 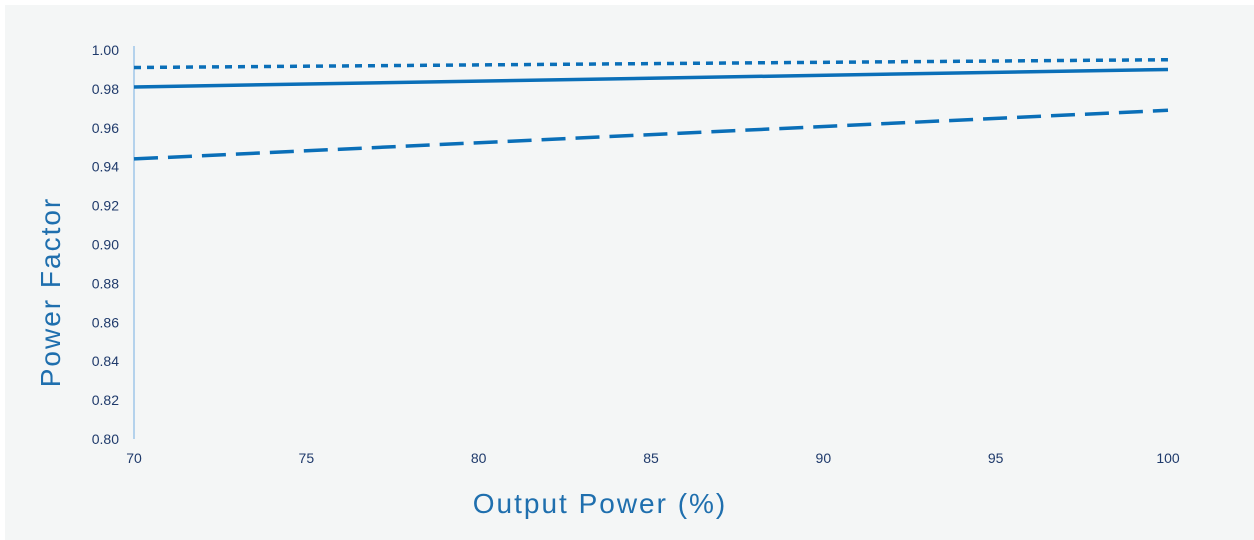 I want to click on series-line-dashed, so click(x=651, y=134).